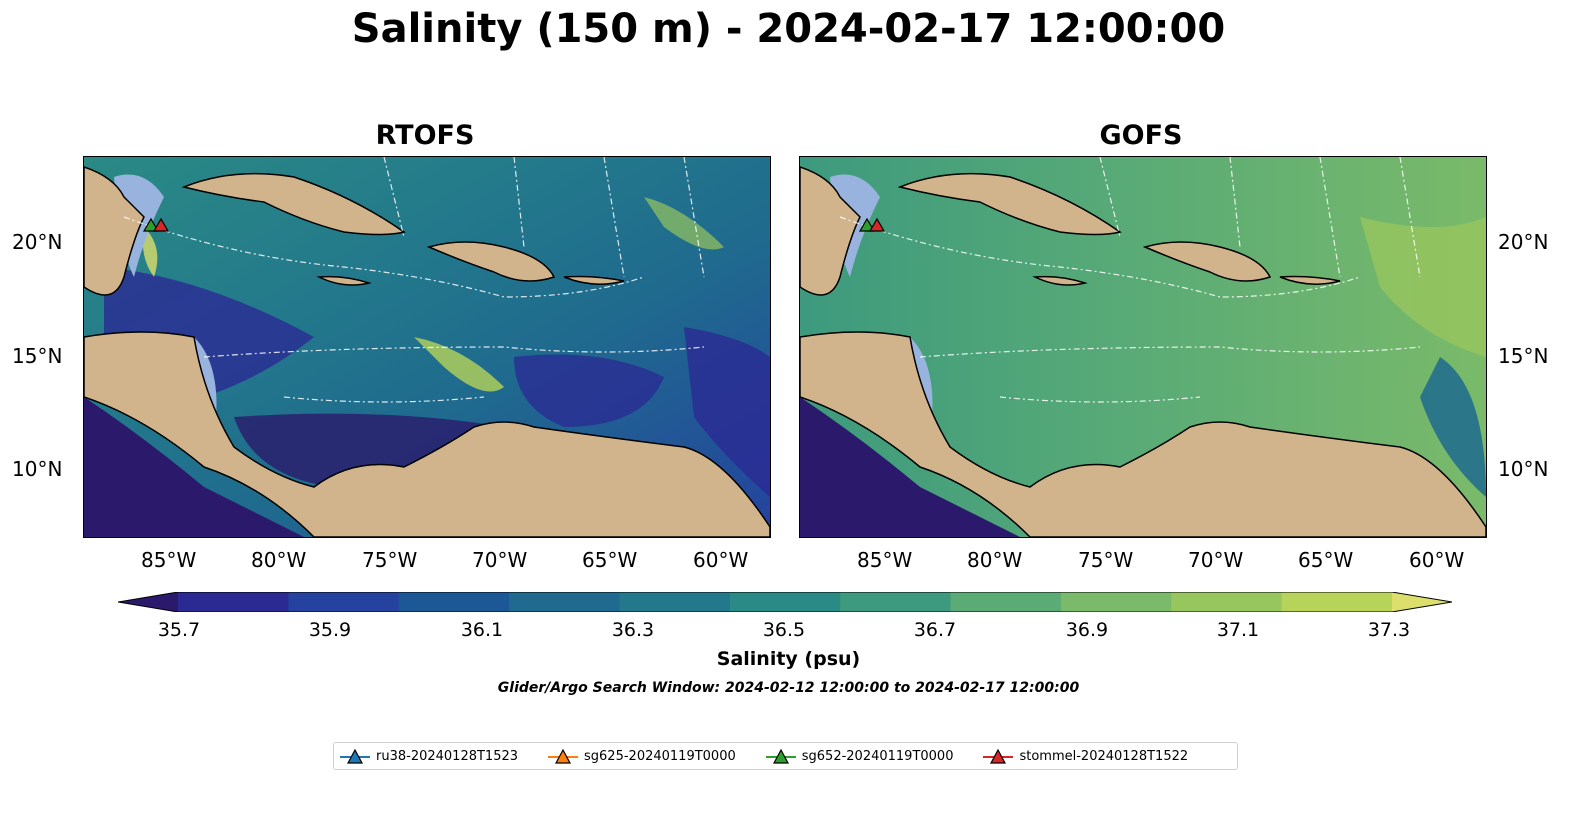  I want to click on figure-title: Salinity (150 m) - 2024-02-17 12:00:00, so click(788, 29).